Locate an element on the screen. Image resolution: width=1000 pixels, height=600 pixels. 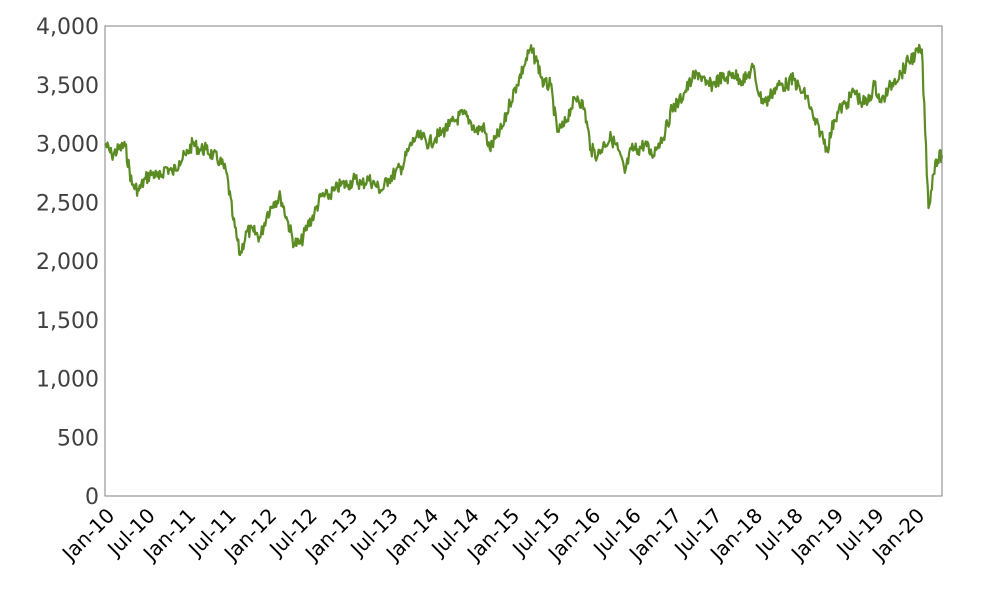
y-axis-ticks: 0 500 1,000 1,500 2,000 2,500 3,000 3,500 4,000 is located at coordinates (67, 262).